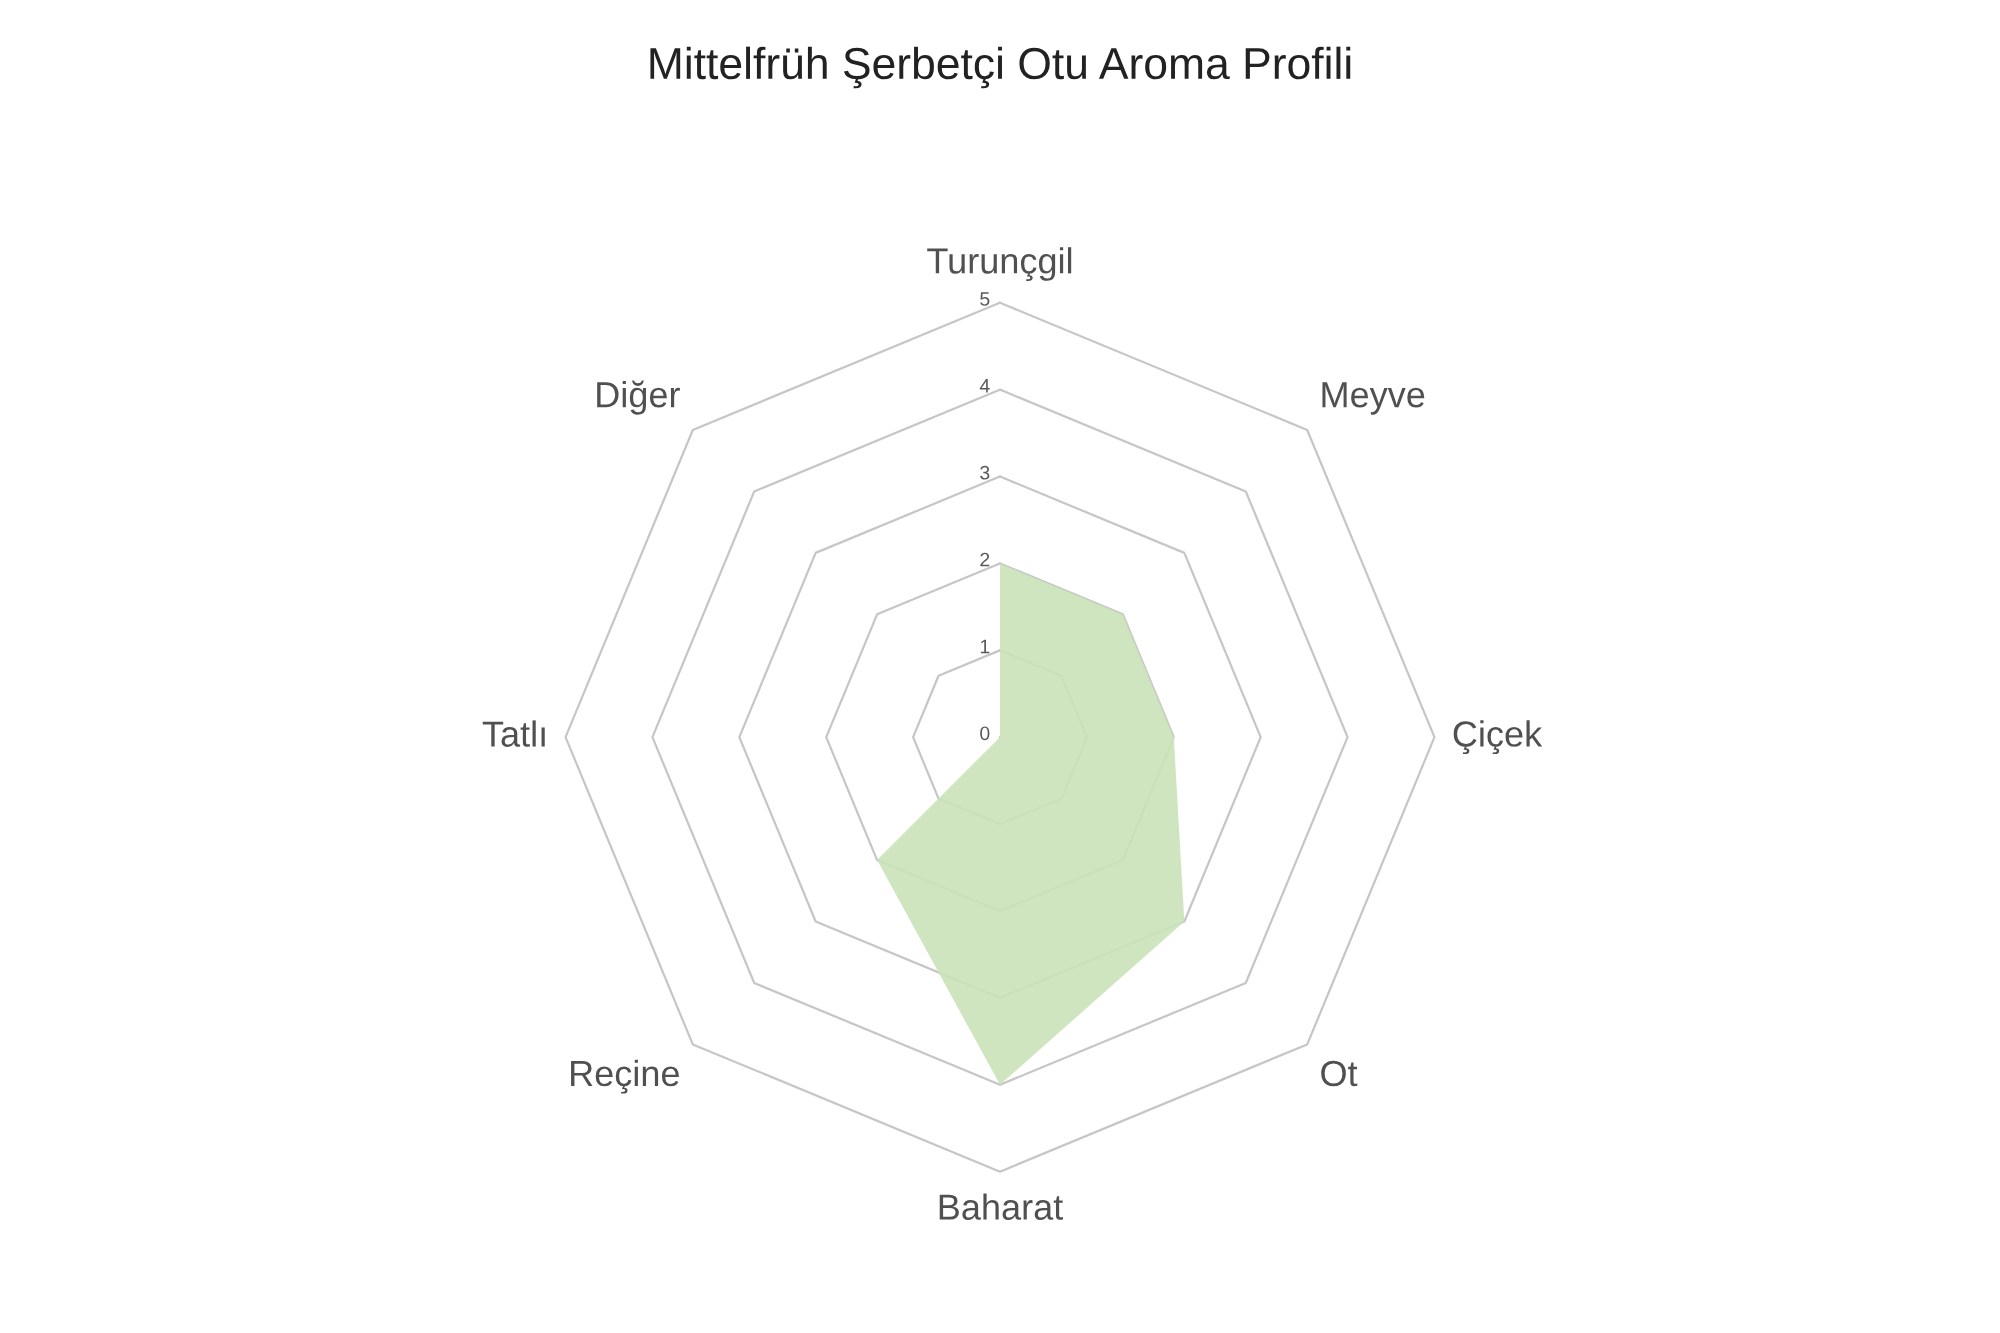  I want to click on spoke-label: Tatlı, so click(513, 733).